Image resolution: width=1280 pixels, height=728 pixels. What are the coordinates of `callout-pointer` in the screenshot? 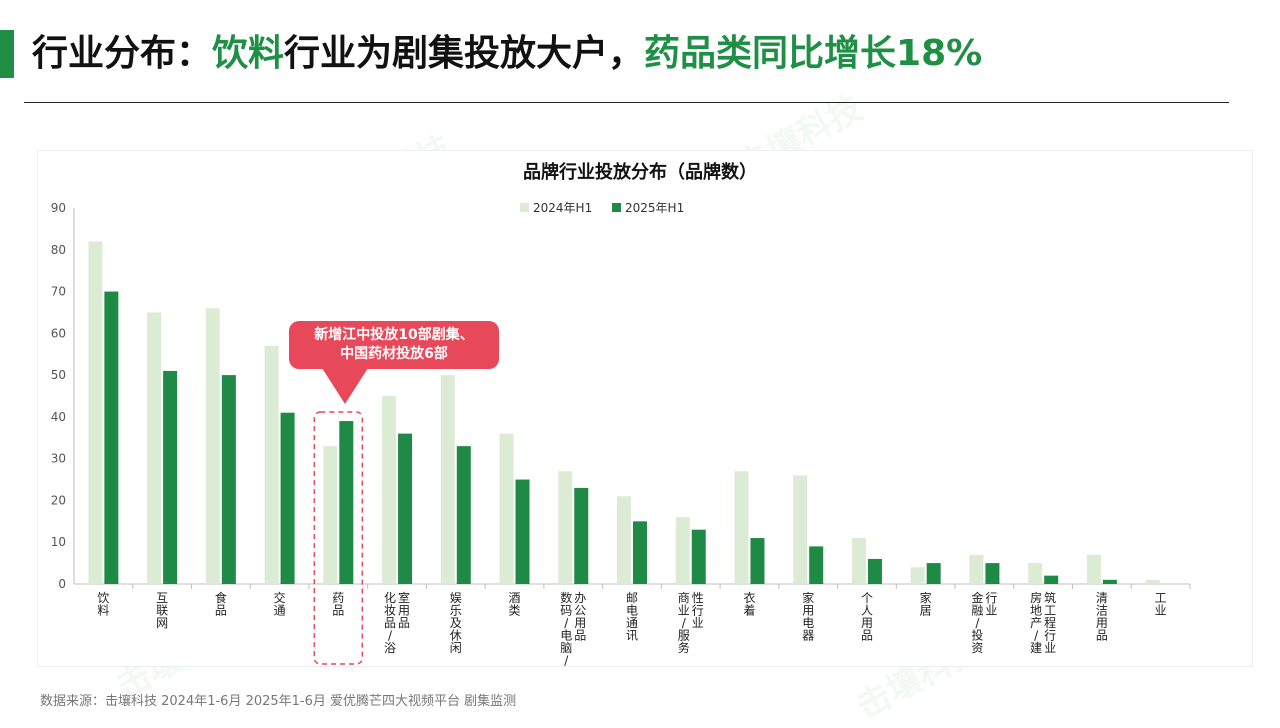 It's located at (345, 386).